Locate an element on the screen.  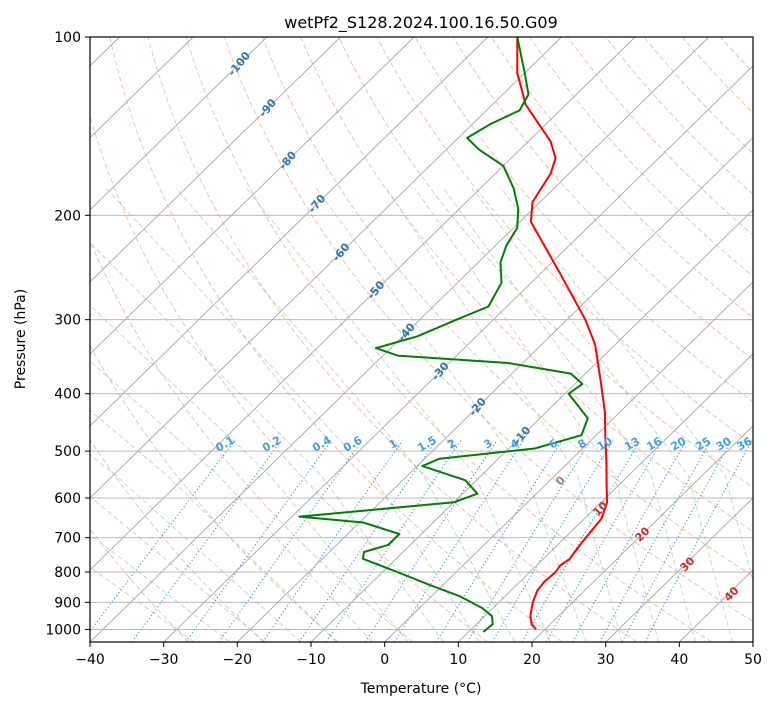
x-tick-label: 40 is located at coordinates (679, 660).